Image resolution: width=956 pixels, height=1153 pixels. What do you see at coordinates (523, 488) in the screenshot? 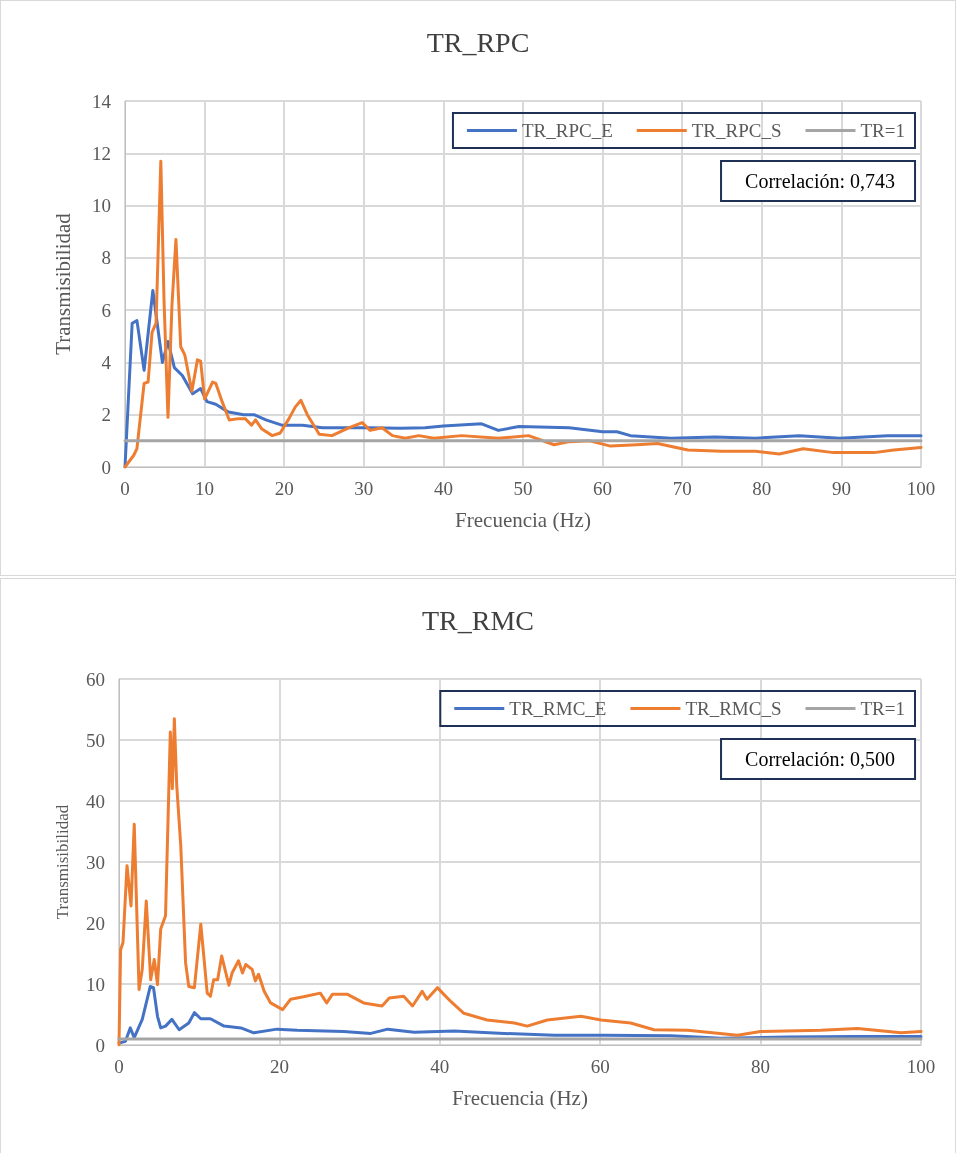
I see `x-tick-label: 50` at bounding box center [523, 488].